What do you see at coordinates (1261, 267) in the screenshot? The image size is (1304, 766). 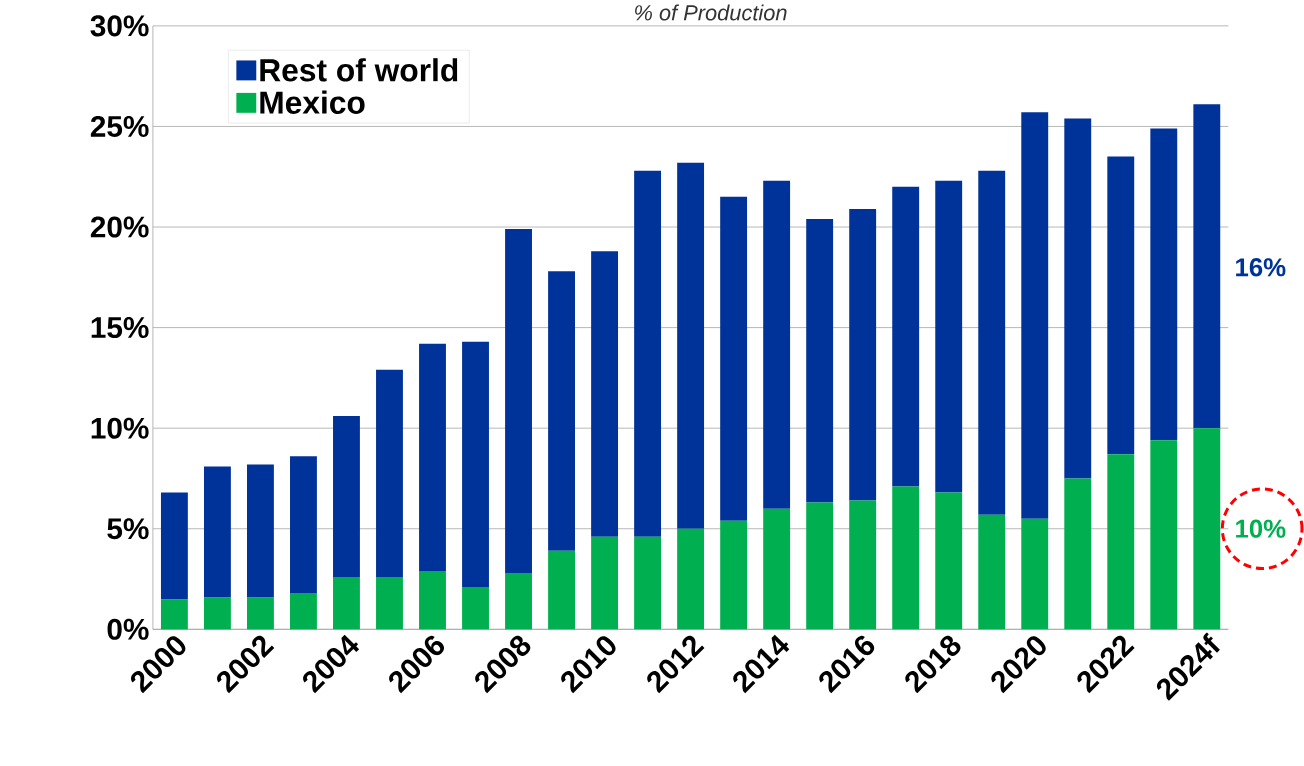 I see `annotation: 16%` at bounding box center [1261, 267].